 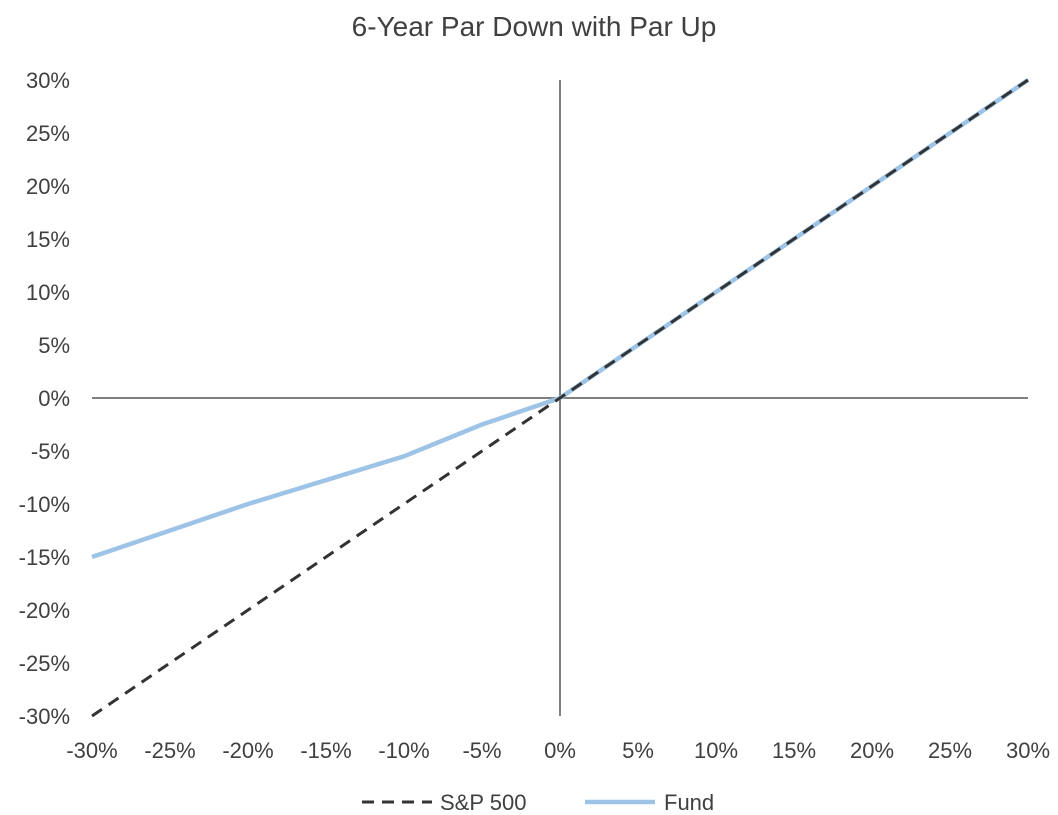 What do you see at coordinates (247, 750) in the screenshot?
I see `x-tick-label: -20%` at bounding box center [247, 750].